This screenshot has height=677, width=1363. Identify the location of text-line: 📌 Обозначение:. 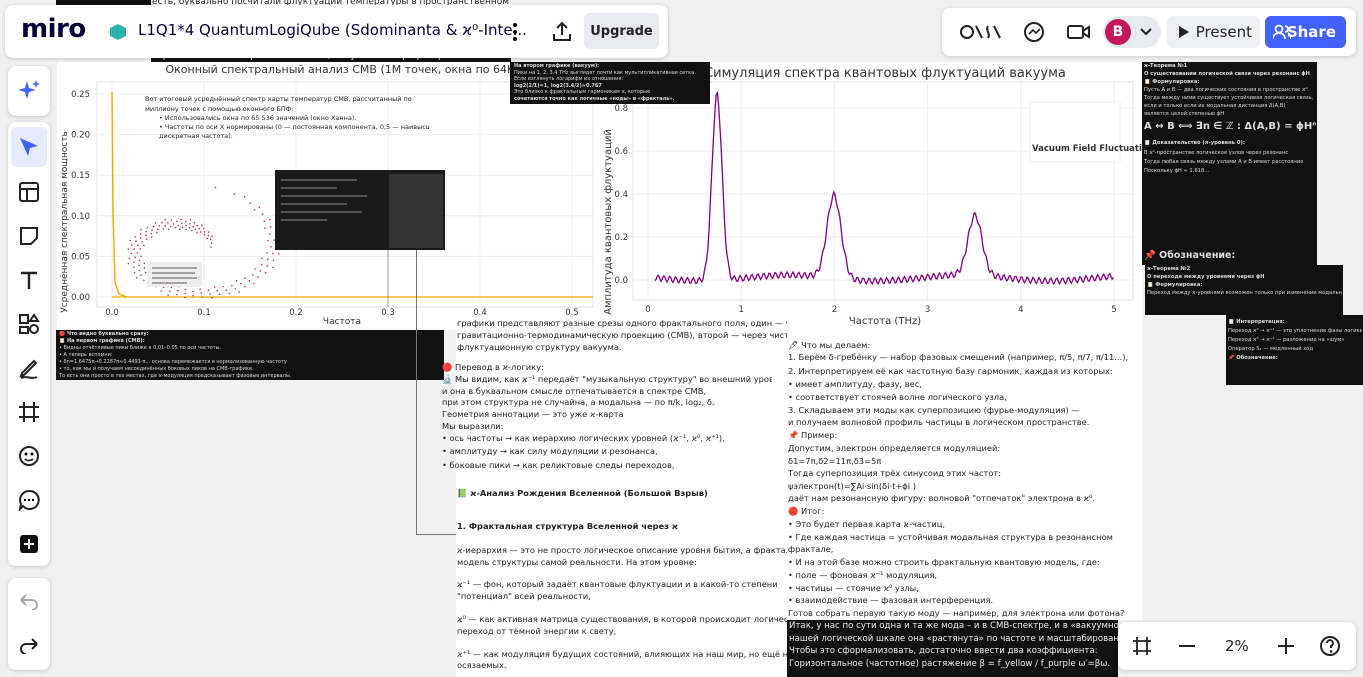
(1190, 255).